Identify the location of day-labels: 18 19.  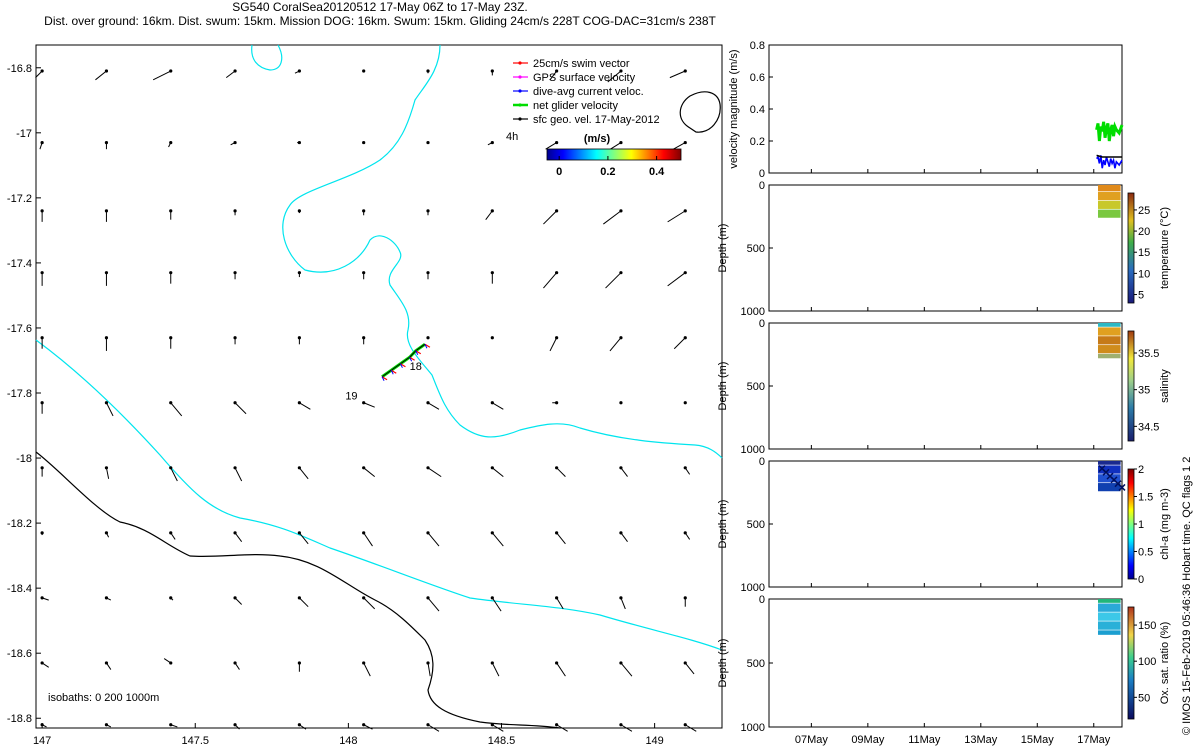
(383, 381).